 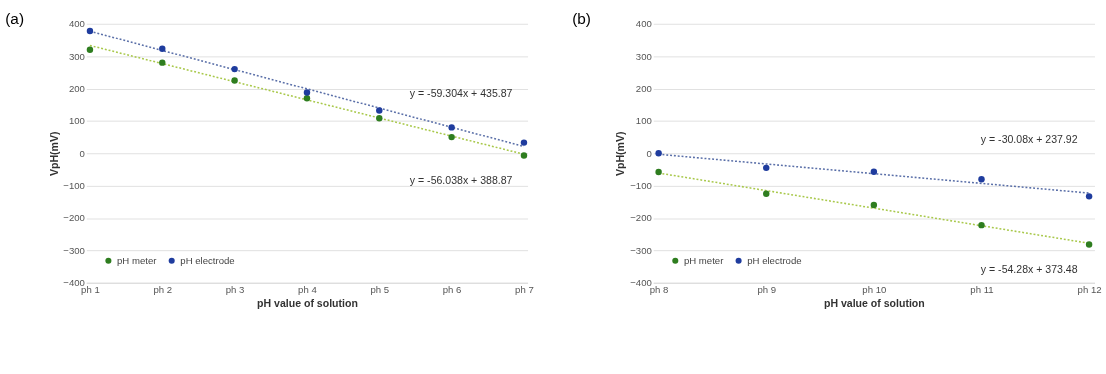 What do you see at coordinates (308, 289) in the screenshot?
I see `x-tick-label: ph 4` at bounding box center [308, 289].